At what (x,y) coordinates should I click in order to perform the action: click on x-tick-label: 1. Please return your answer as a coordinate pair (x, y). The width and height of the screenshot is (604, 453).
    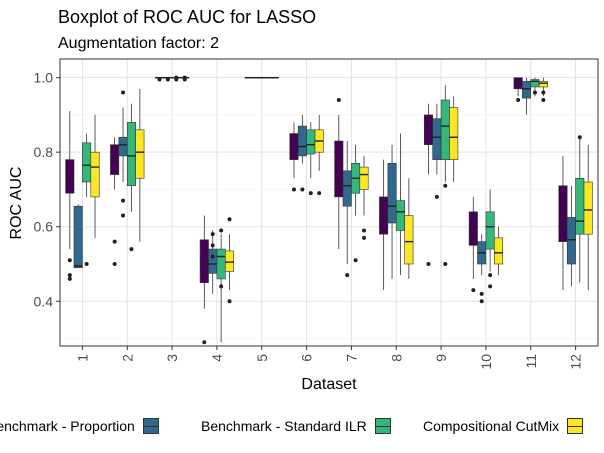
    Looking at the image, I should click on (82, 358).